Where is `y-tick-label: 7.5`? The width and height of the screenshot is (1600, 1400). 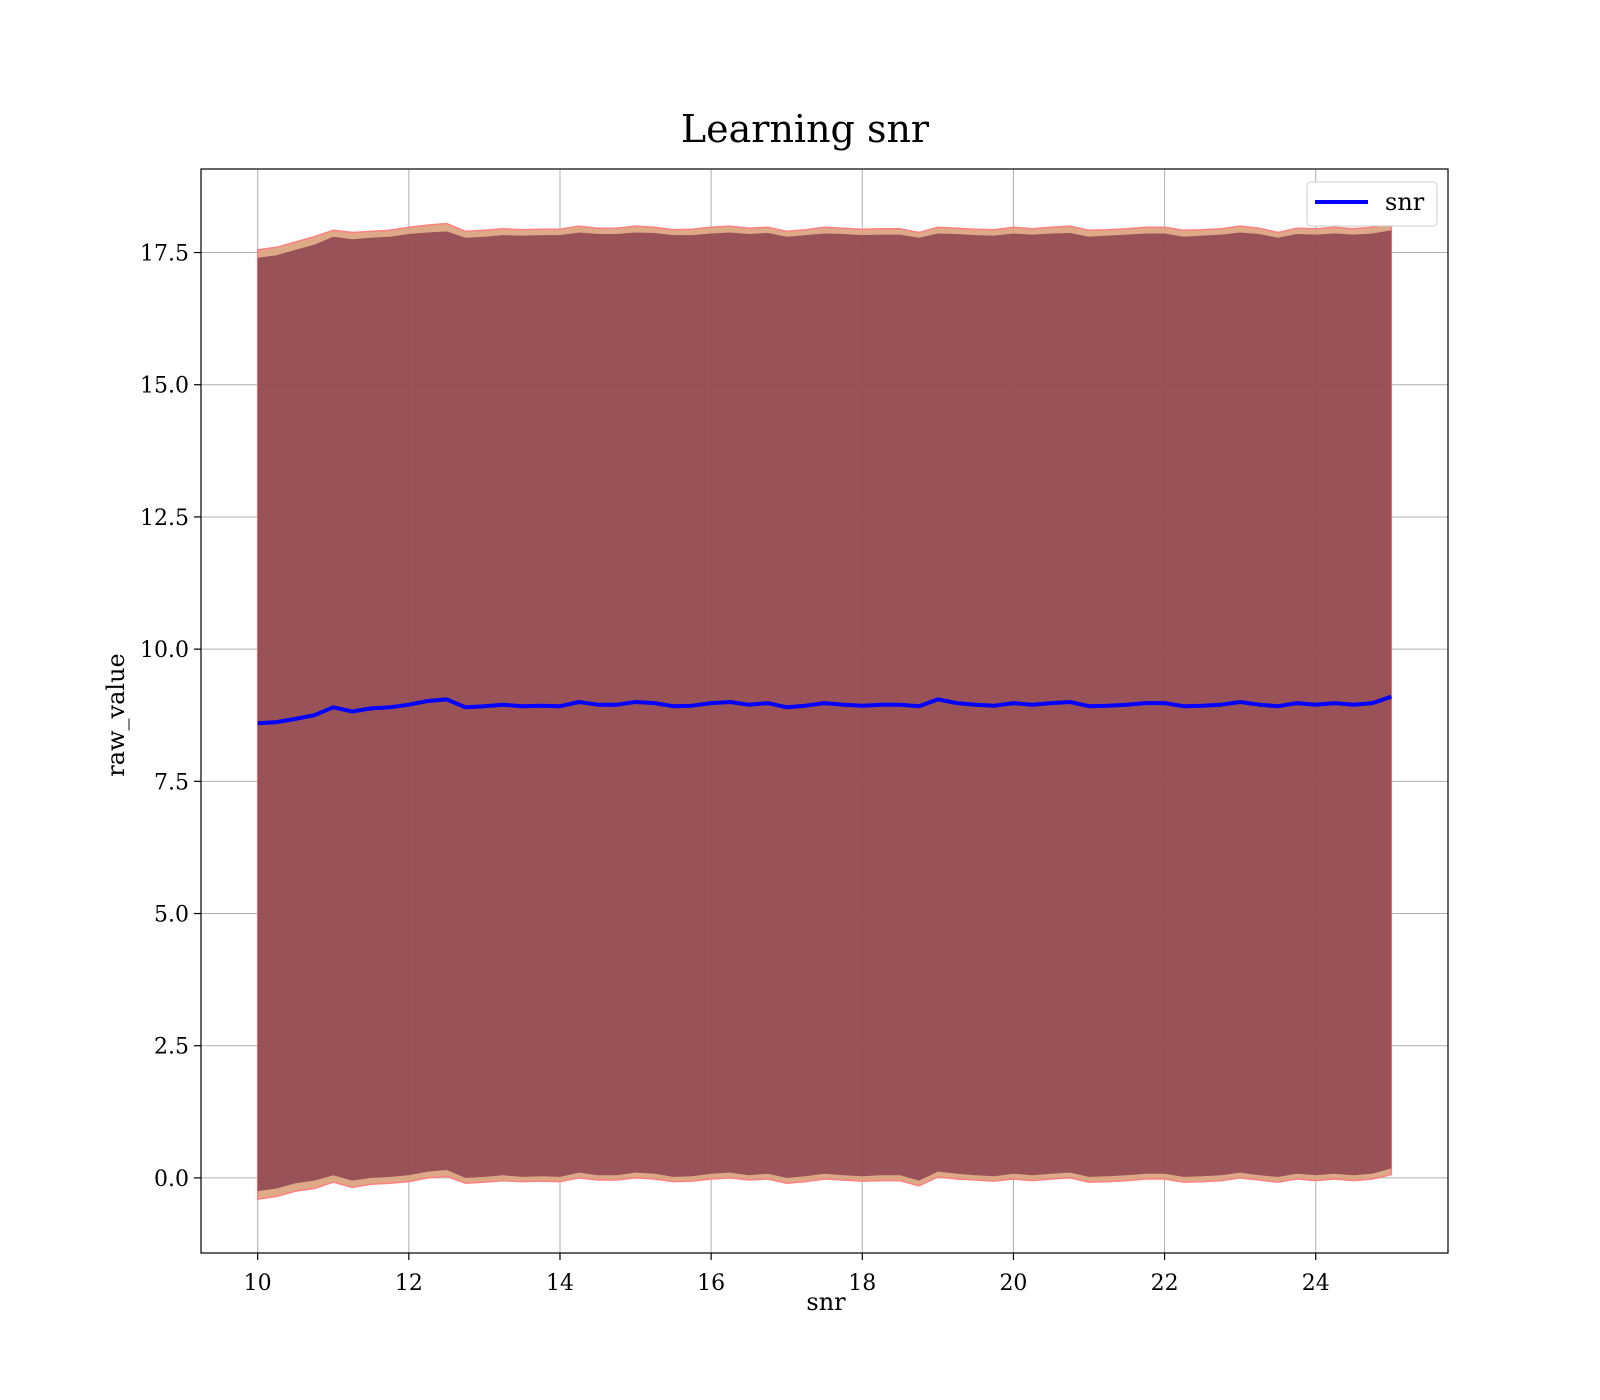
y-tick-label: 7.5 is located at coordinates (171, 782).